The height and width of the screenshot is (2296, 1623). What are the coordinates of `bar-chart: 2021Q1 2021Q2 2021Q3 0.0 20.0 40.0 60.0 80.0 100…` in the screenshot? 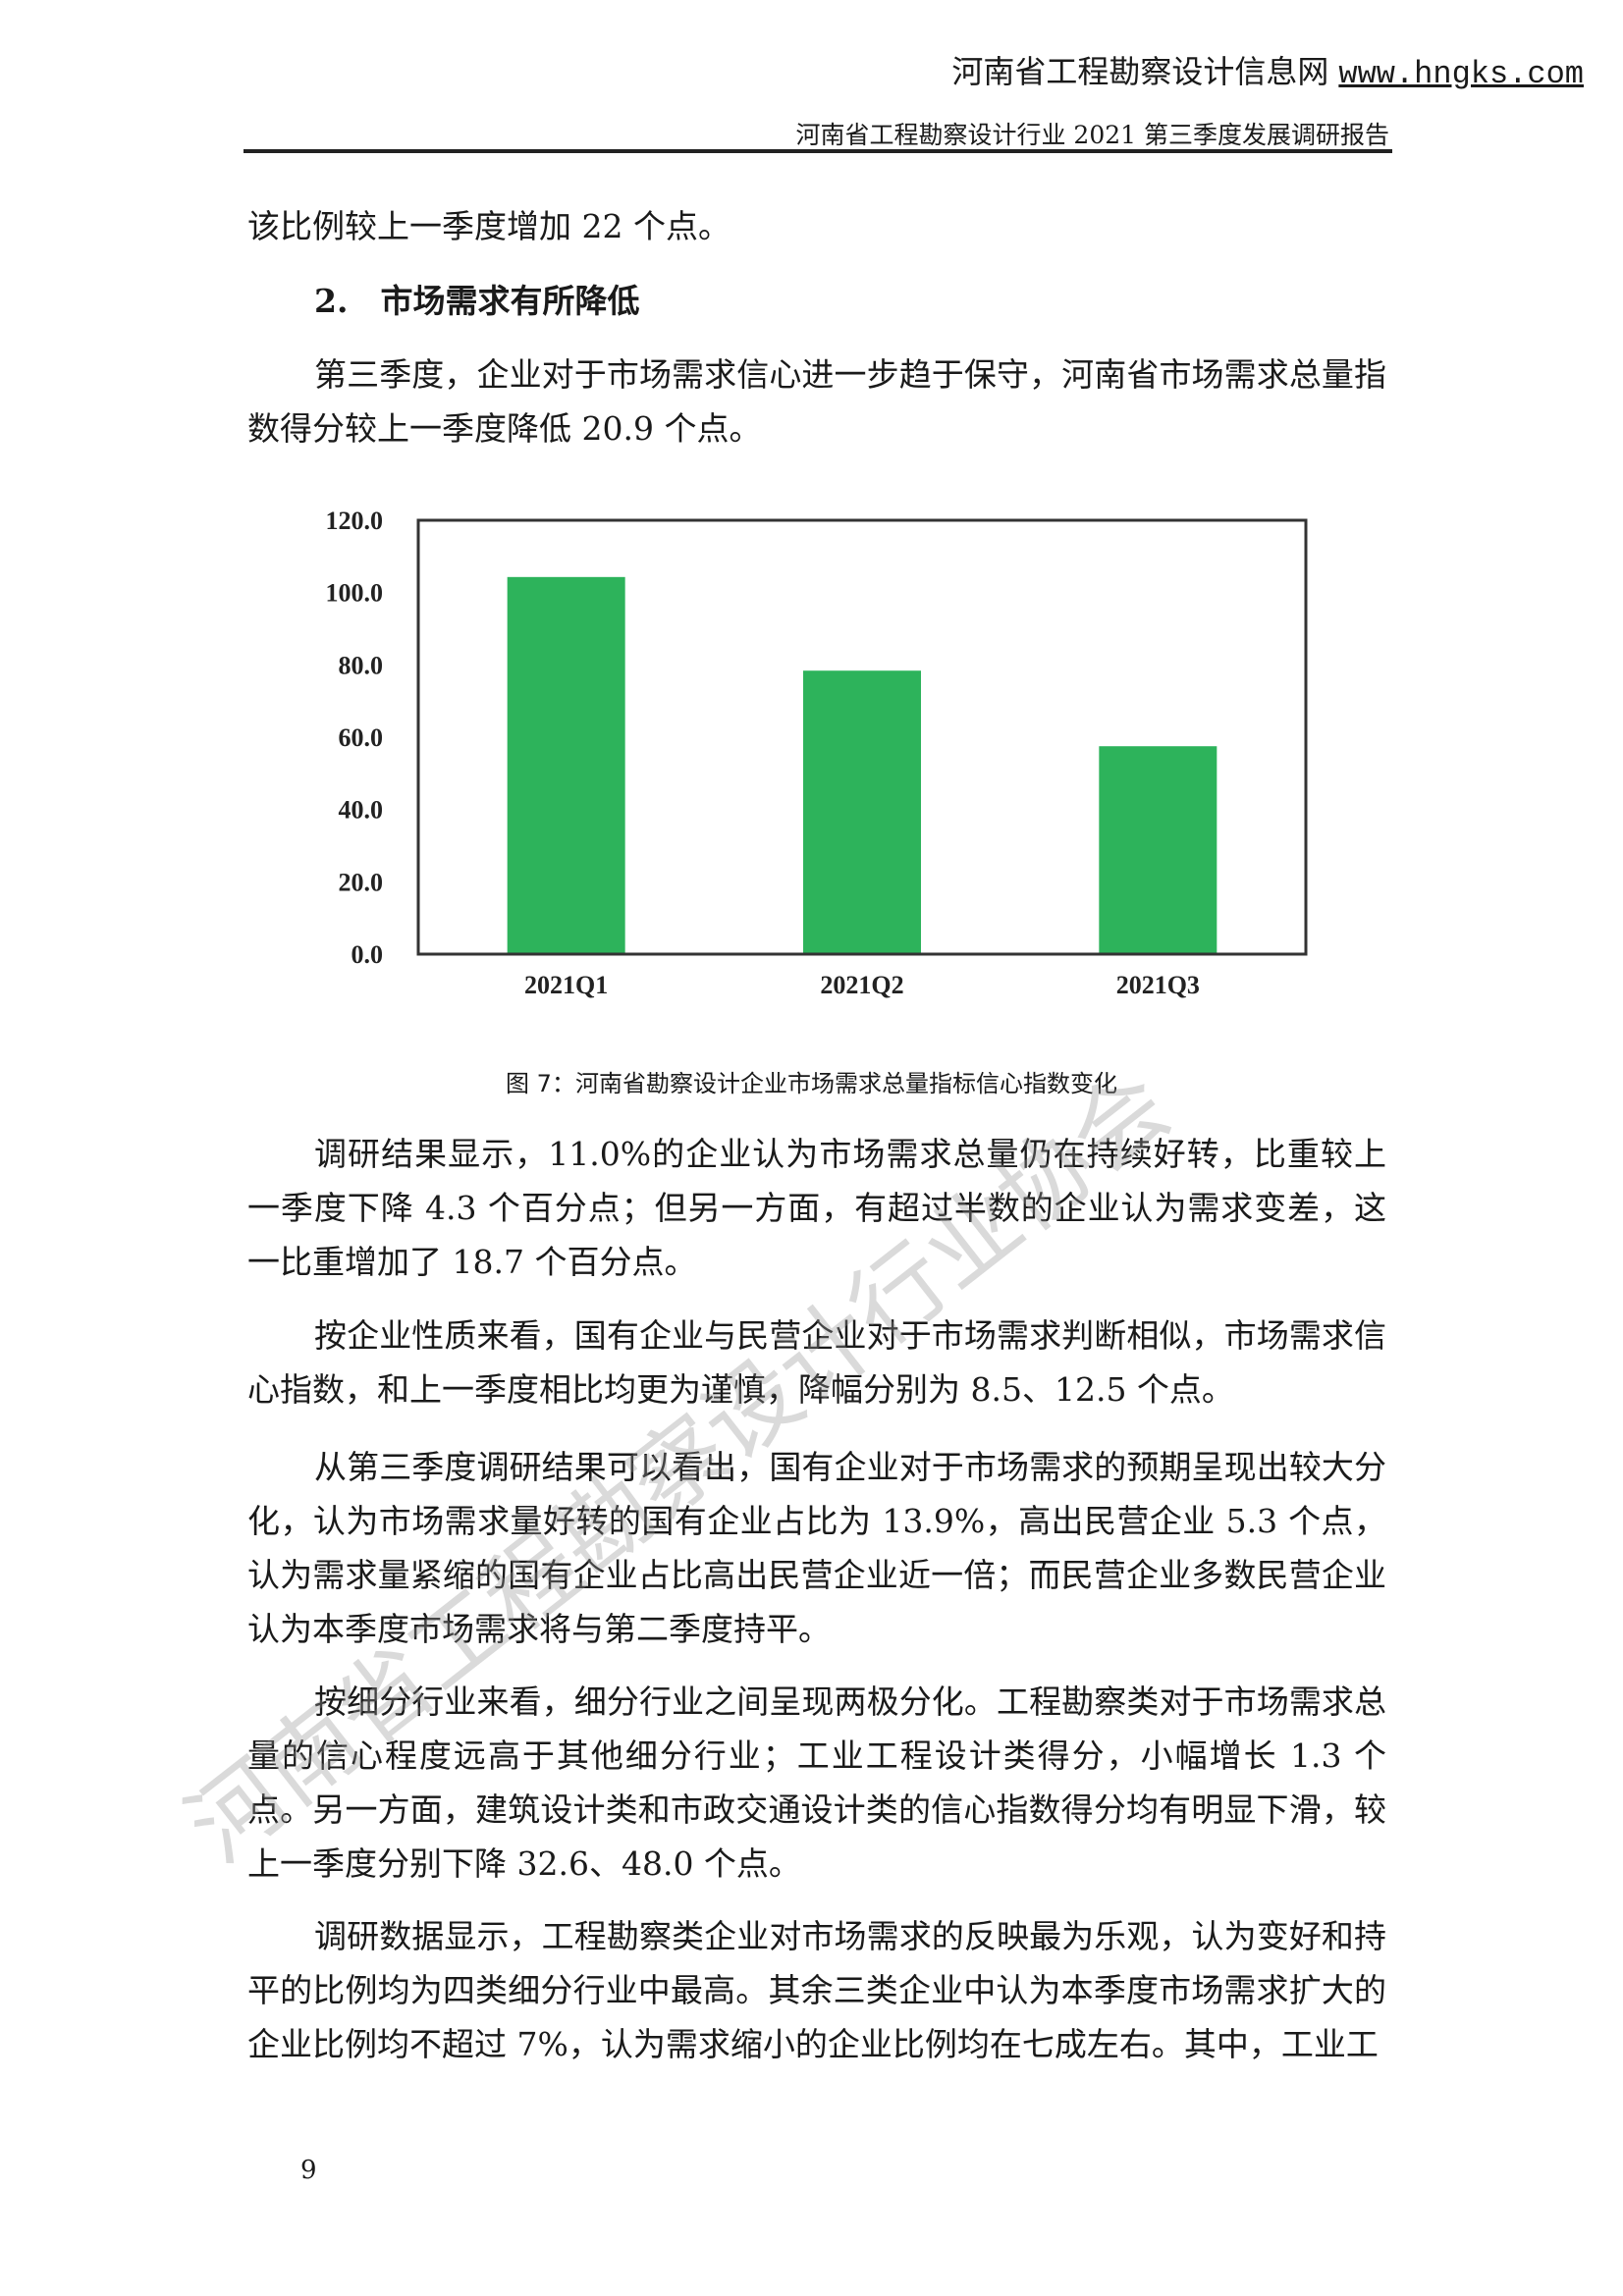 It's located at (817, 753).